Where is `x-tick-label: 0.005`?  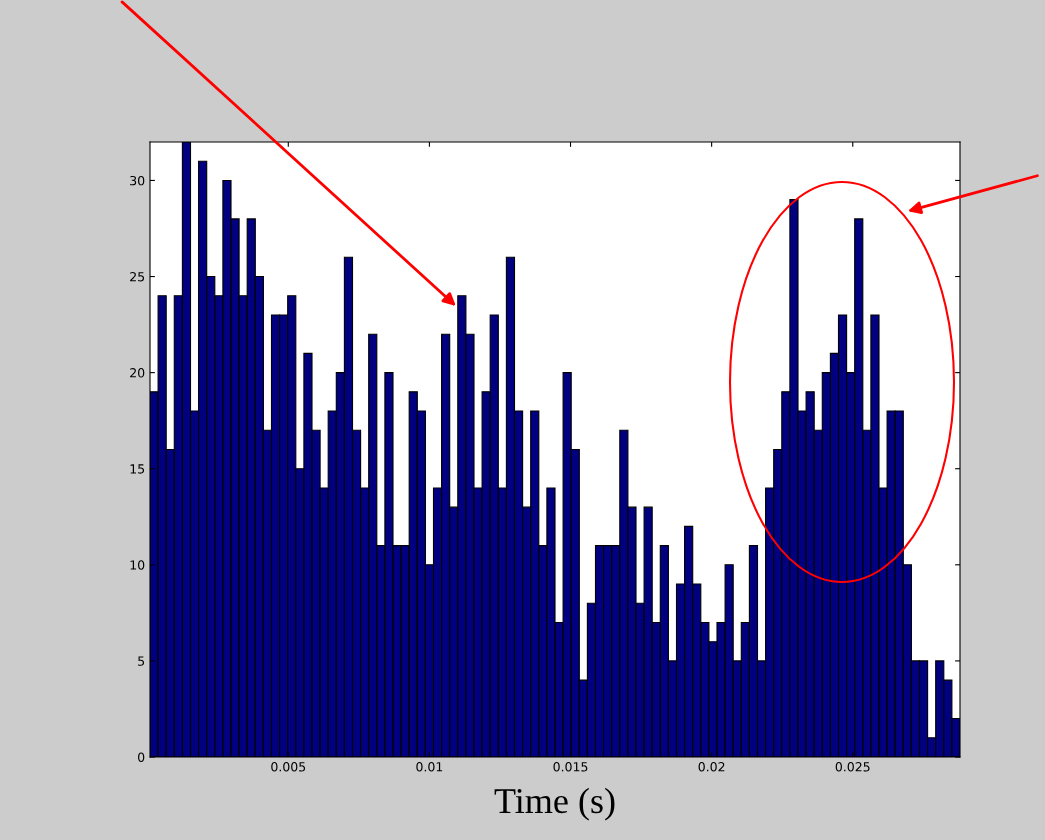 x-tick-label: 0.005 is located at coordinates (288, 767).